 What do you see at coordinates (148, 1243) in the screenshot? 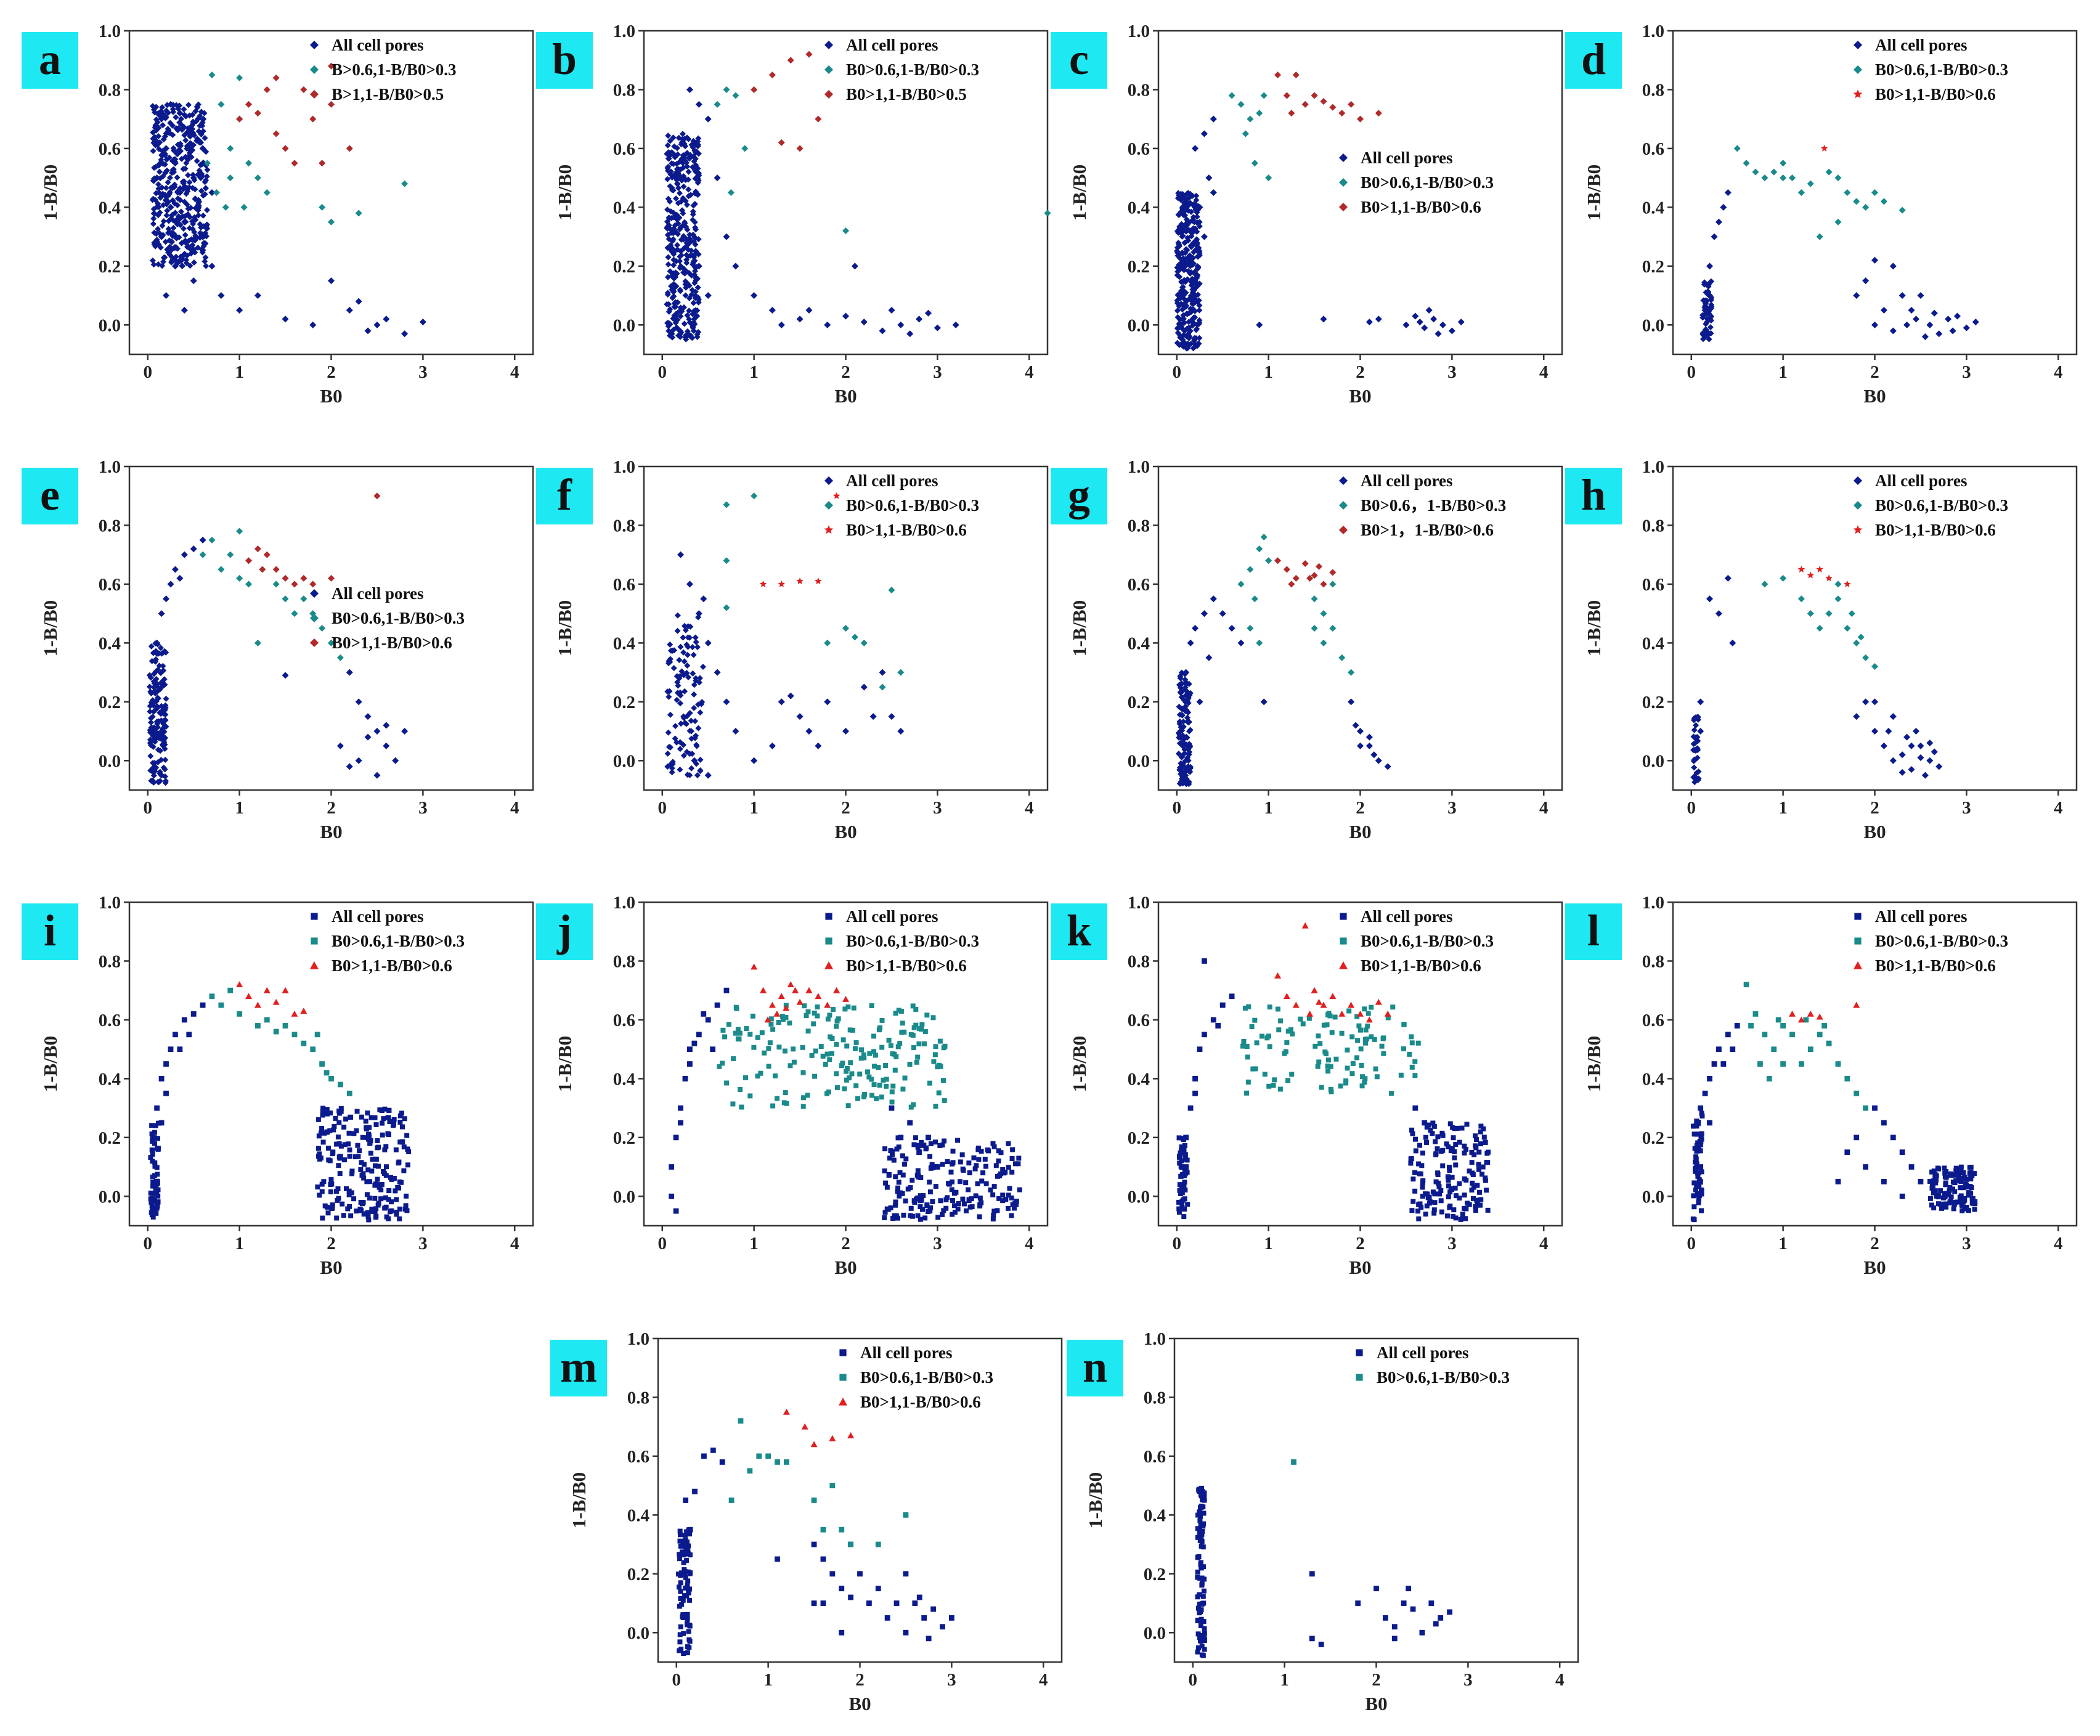
I see `x-tick-label: 0` at bounding box center [148, 1243].